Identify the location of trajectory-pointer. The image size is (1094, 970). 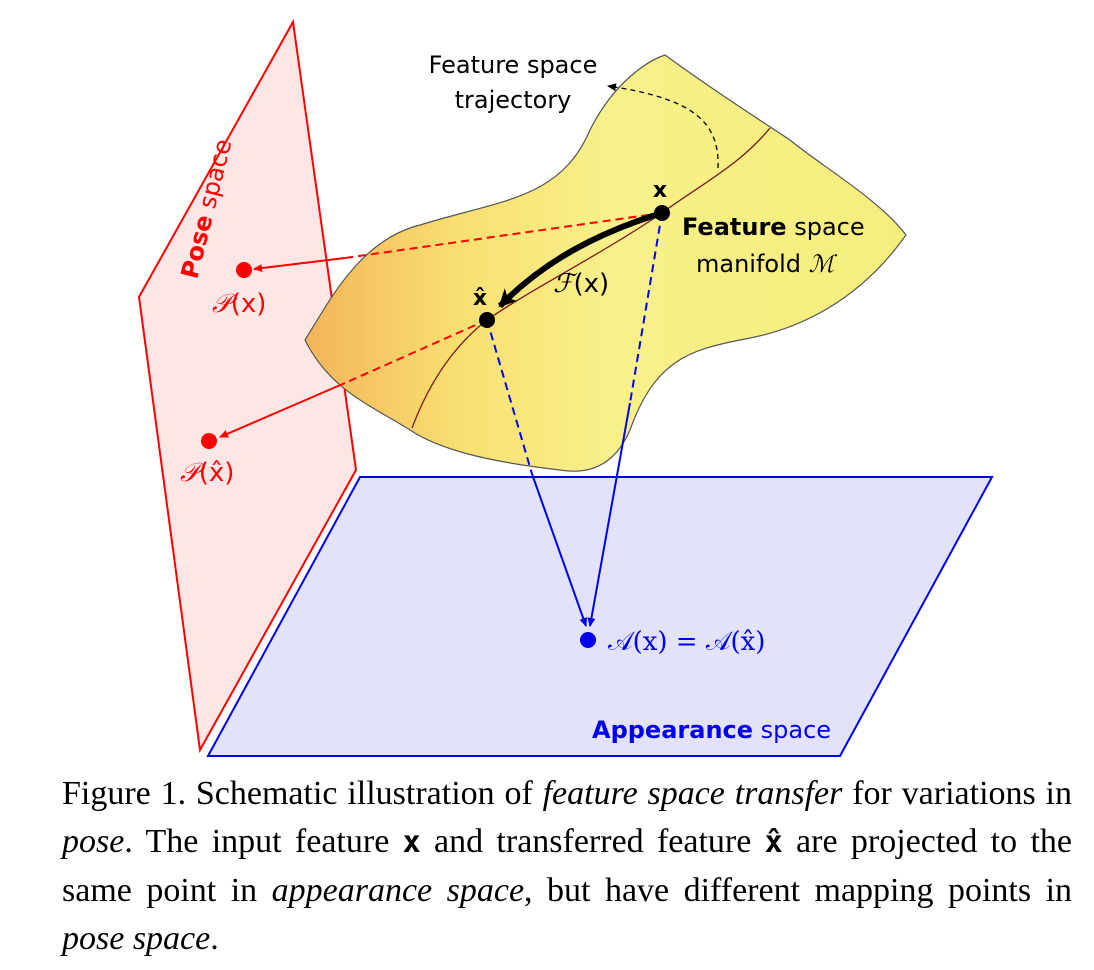
(663, 126).